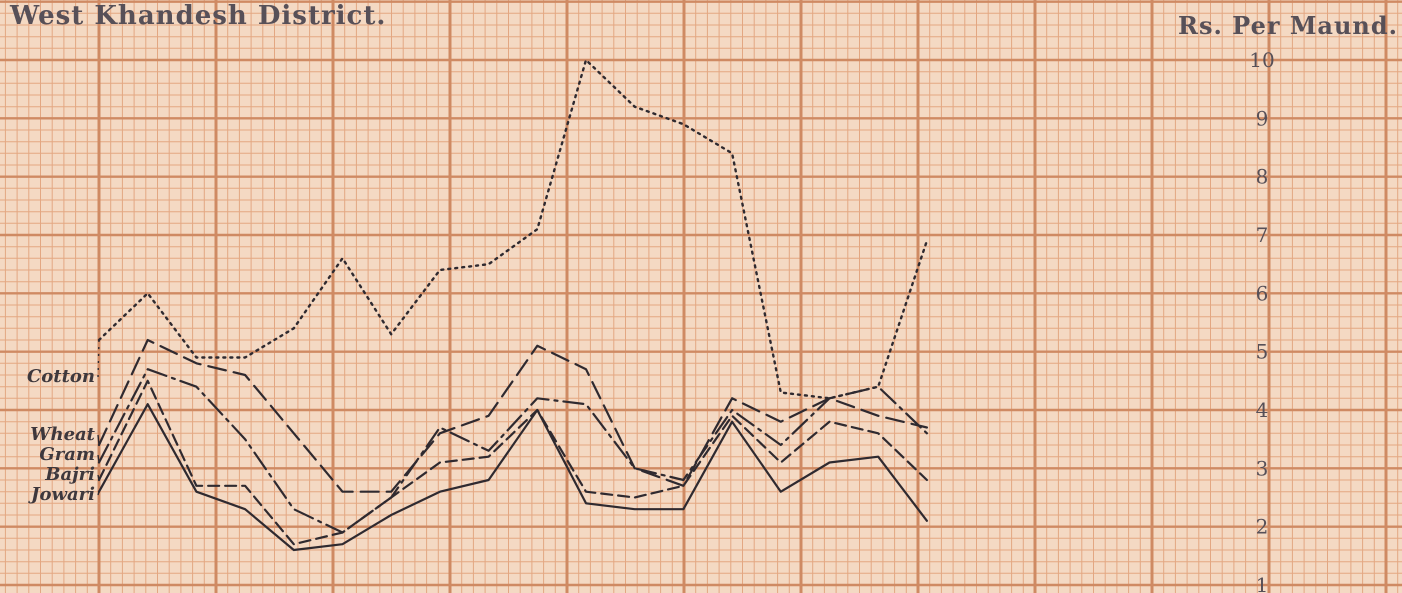  What do you see at coordinates (98, 477) in the screenshot?
I see `series-label-leader-bajri` at bounding box center [98, 477].